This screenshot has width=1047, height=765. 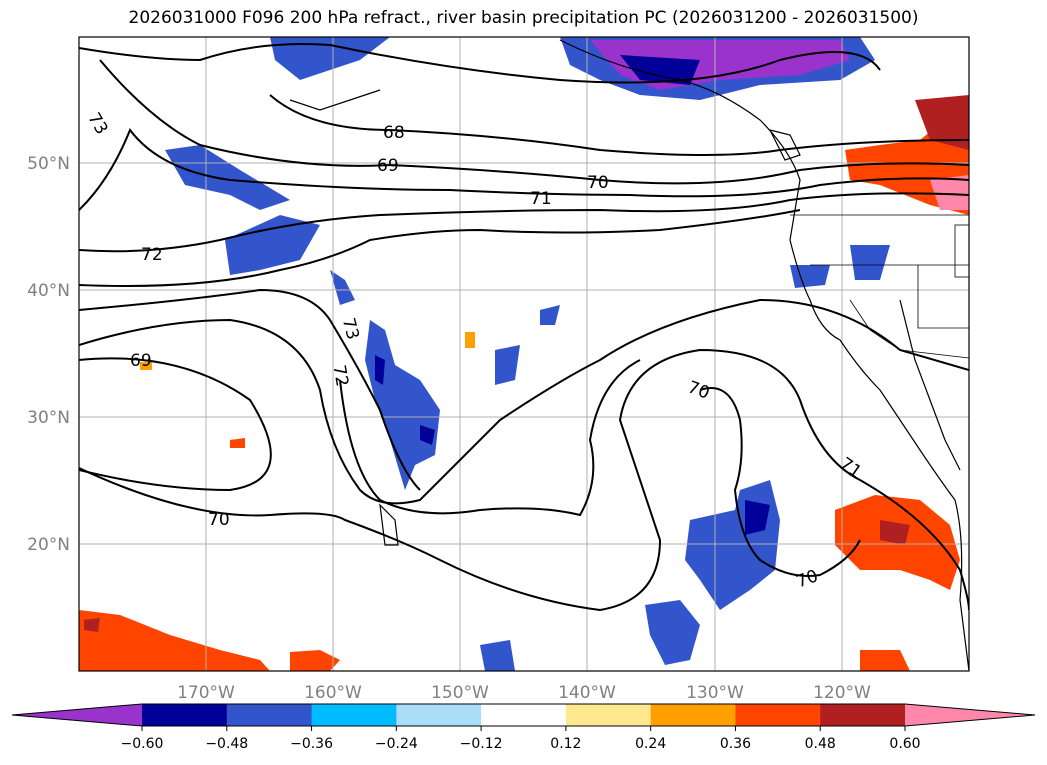 What do you see at coordinates (48, 291) in the screenshot?
I see `lat-label: 40°N` at bounding box center [48, 291].